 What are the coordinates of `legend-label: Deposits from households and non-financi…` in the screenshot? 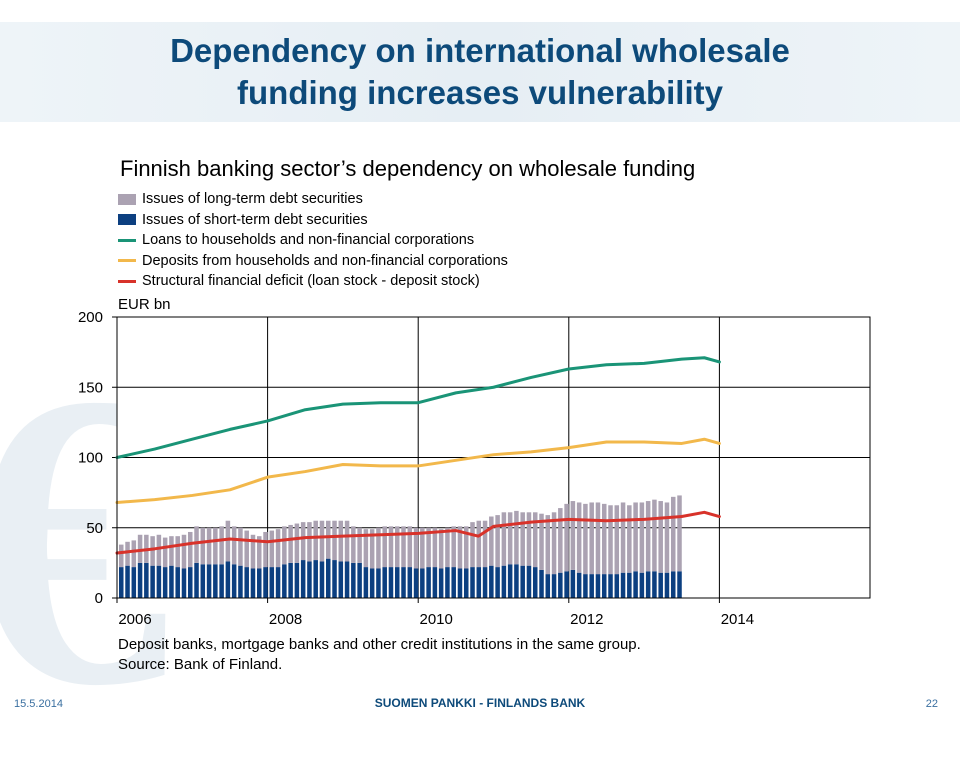 It's located at (325, 260).